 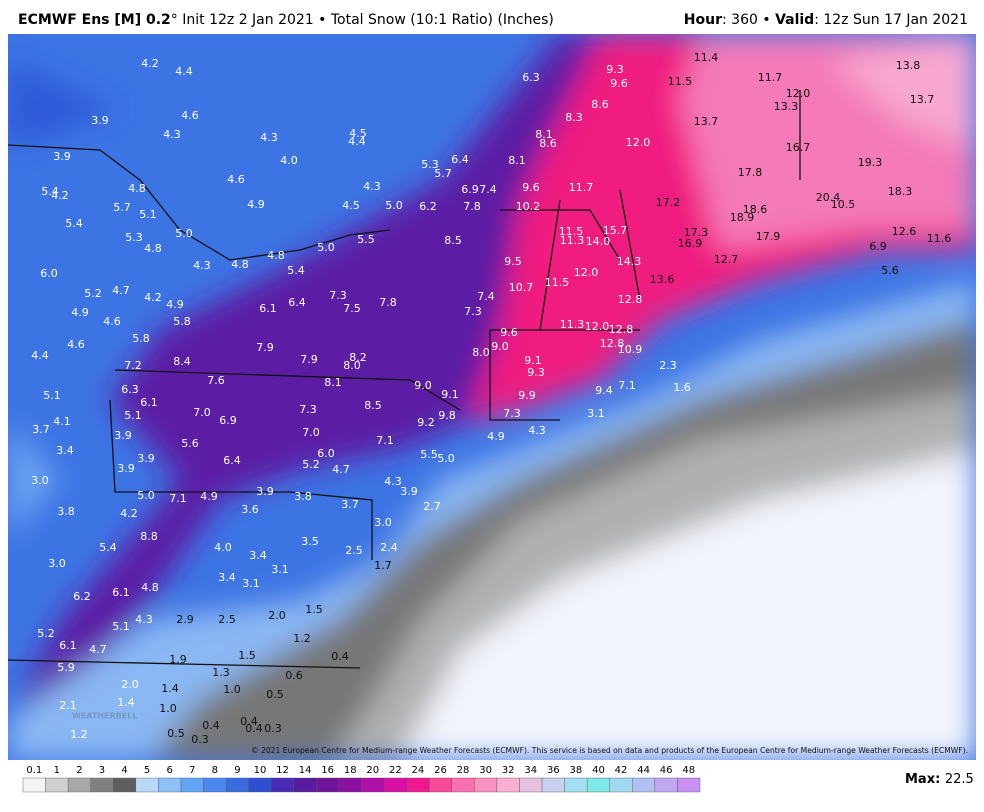 I want to click on hour-label: Hour, so click(x=703, y=20).